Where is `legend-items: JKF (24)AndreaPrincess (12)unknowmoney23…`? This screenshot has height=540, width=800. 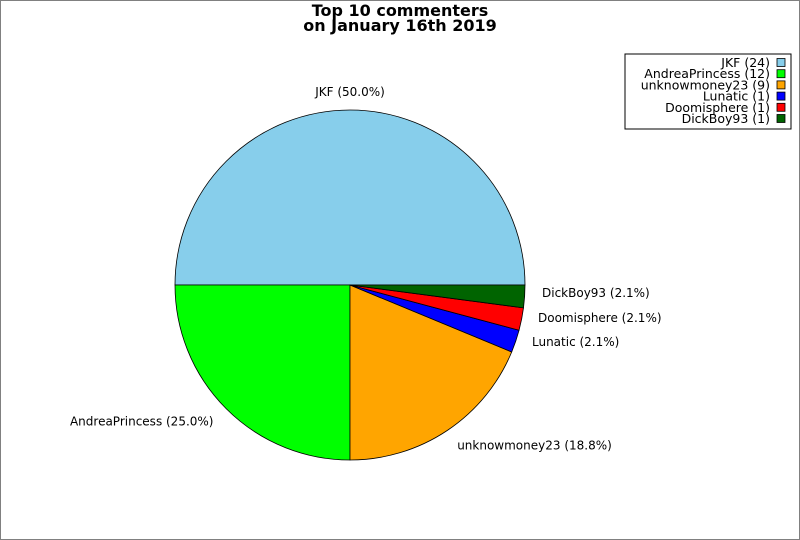 legend-items: JKF (24)AndreaPrincess (12)unknowmoney23… is located at coordinates (713, 90).